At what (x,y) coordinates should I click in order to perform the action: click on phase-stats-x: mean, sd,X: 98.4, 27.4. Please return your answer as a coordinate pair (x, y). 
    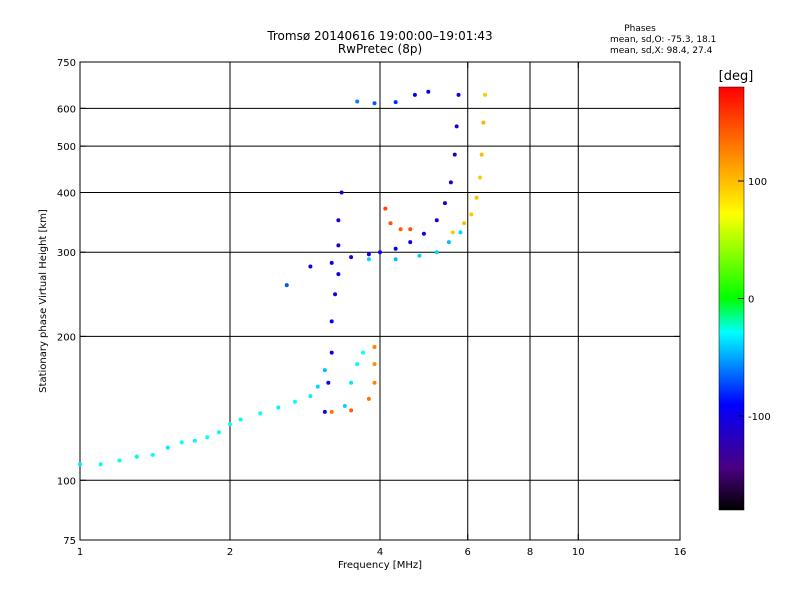
    Looking at the image, I should click on (661, 51).